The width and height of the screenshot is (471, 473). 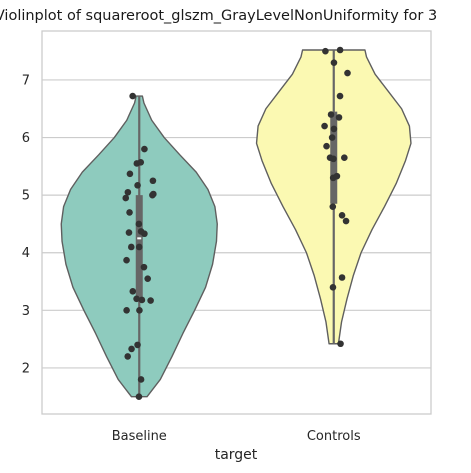 What do you see at coordinates (236, 455) in the screenshot?
I see `x-axis-label: target` at bounding box center [236, 455].